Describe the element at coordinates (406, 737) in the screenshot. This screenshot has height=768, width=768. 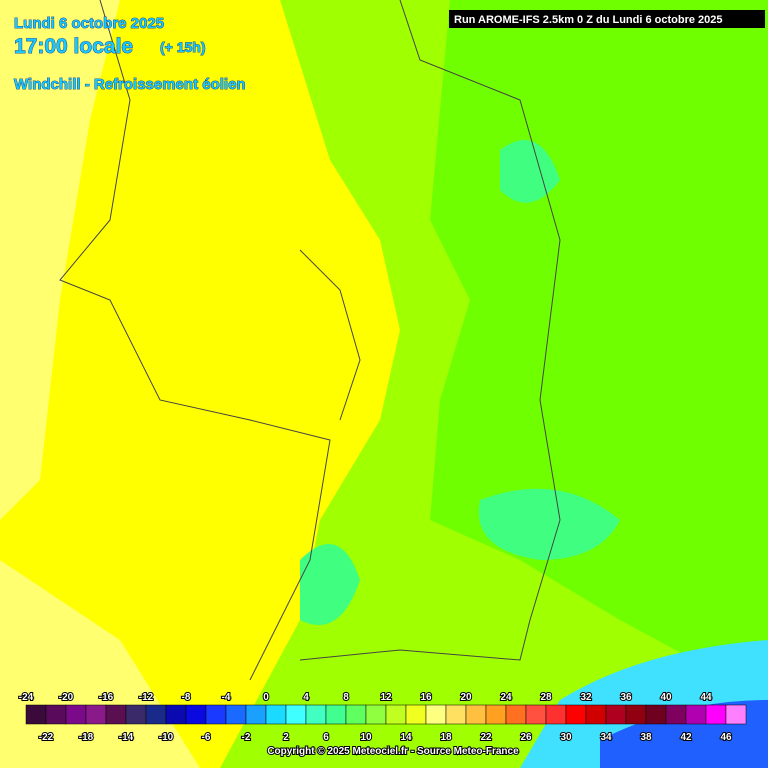
I see `legend-label: 14` at that location.